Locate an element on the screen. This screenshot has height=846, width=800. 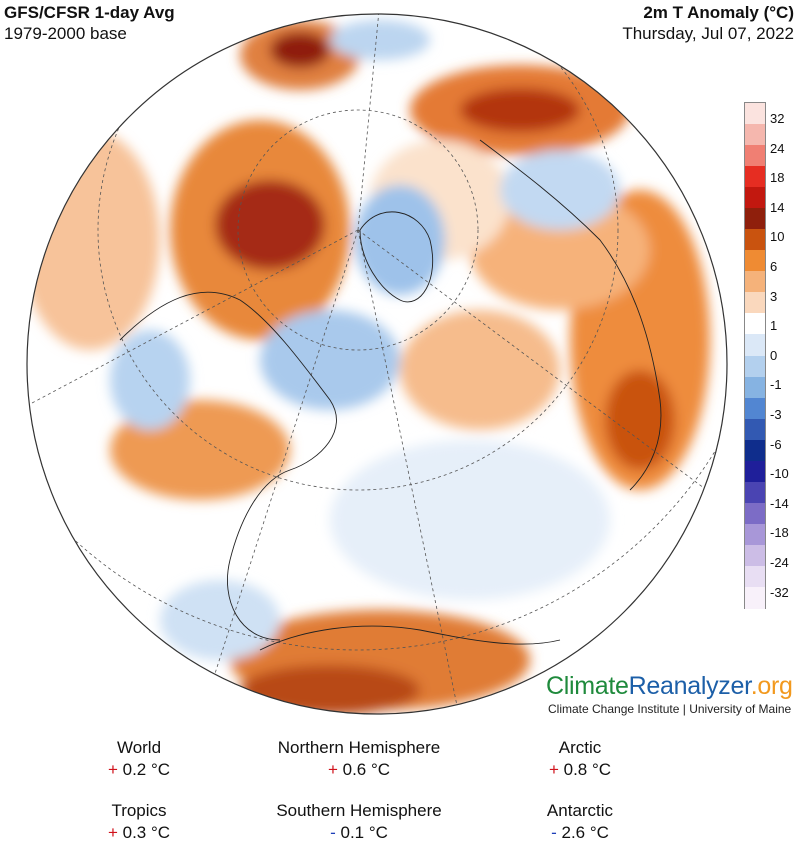
variable-title: 2m T Anomaly (°C) is located at coordinates (718, 12).